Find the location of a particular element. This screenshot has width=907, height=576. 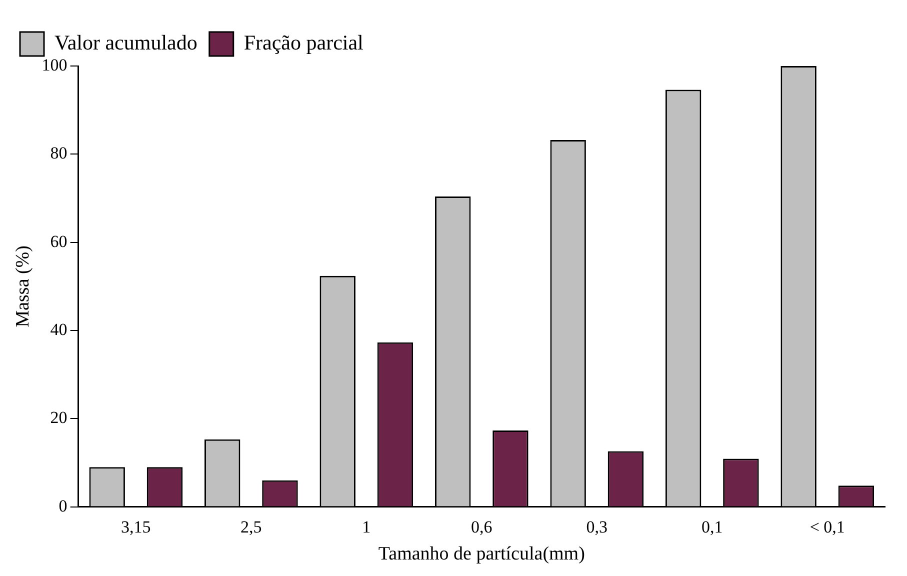

legend-label: Fração parcial is located at coordinates (304, 42).